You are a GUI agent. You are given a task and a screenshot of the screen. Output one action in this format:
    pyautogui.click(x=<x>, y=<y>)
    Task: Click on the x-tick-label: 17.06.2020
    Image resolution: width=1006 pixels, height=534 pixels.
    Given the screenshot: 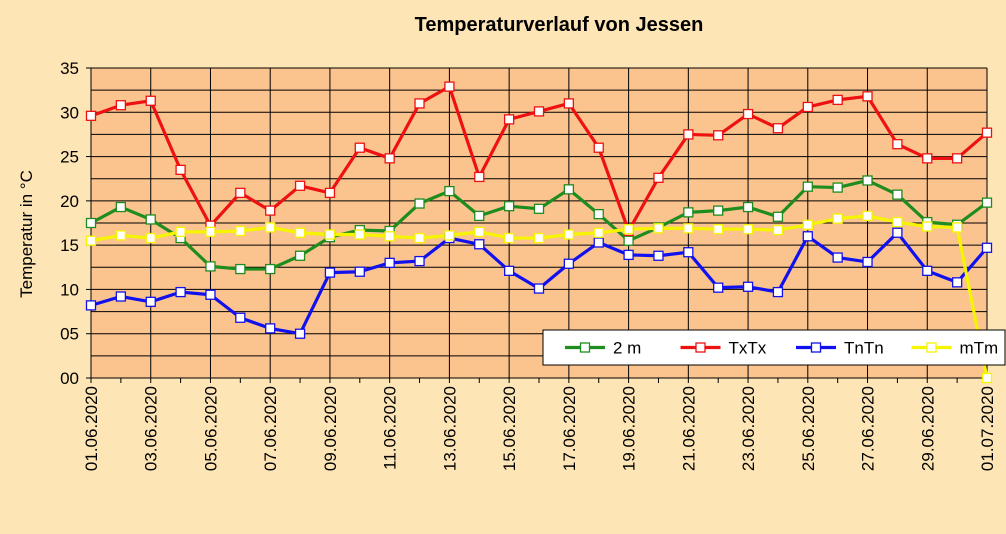 What is the action you would take?
    pyautogui.click(x=569, y=428)
    